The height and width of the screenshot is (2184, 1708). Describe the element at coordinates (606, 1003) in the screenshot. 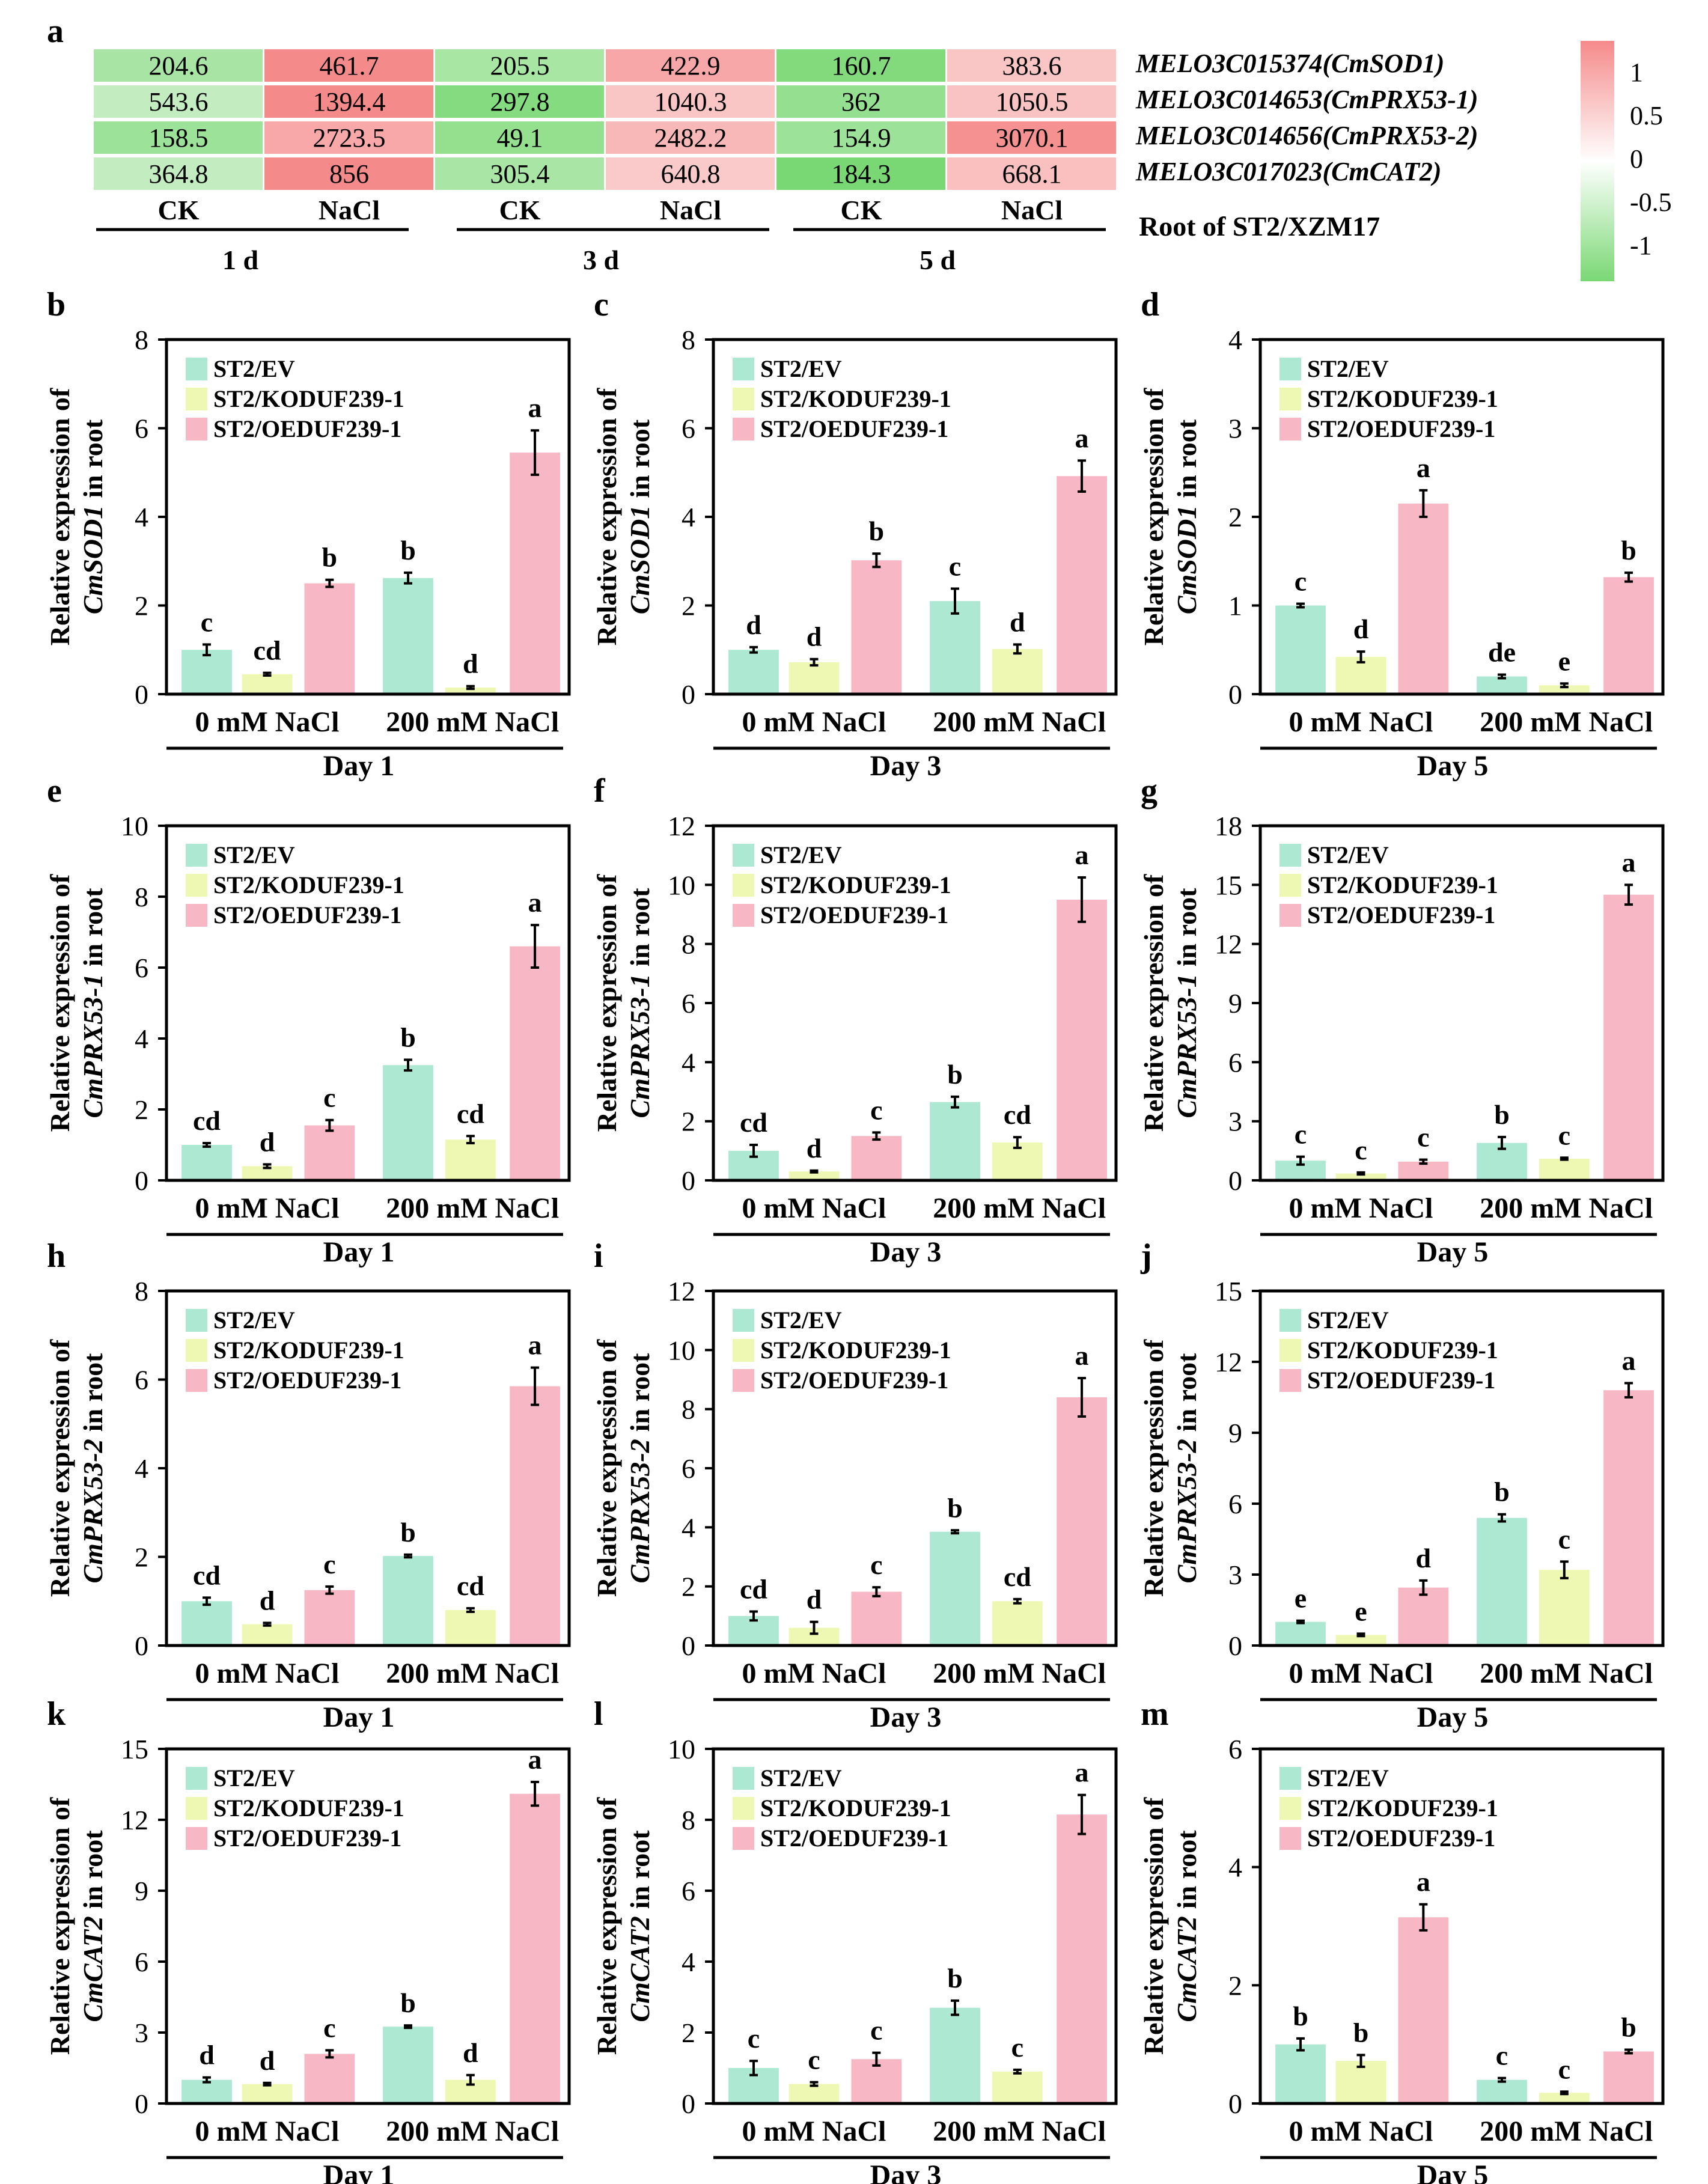

I see `y-axis-title-prefix: Relative expression of` at that location.